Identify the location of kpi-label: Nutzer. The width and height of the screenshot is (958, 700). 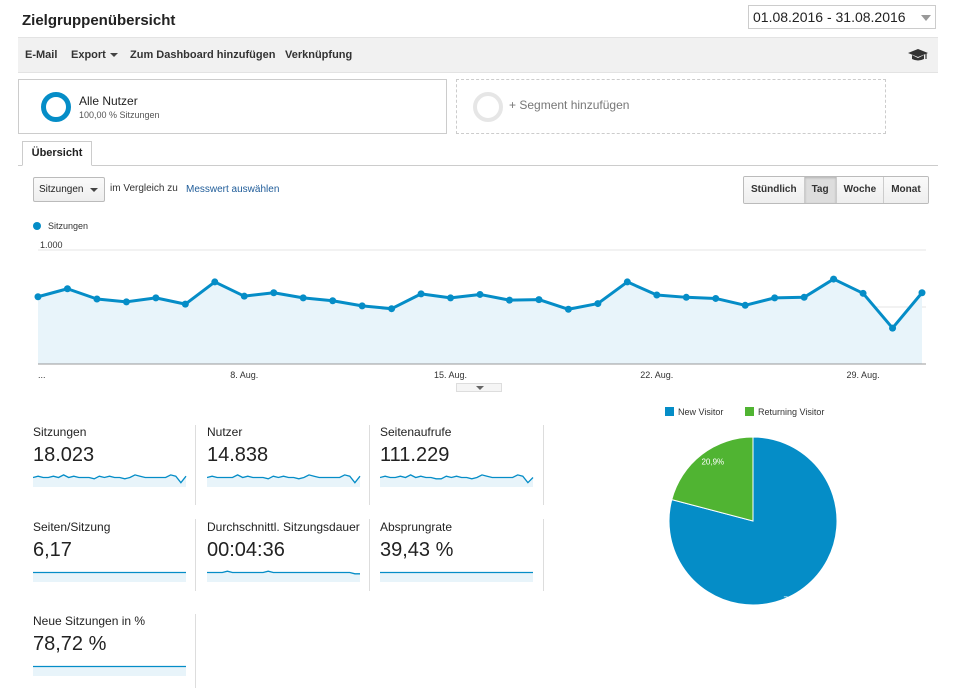
(225, 432).